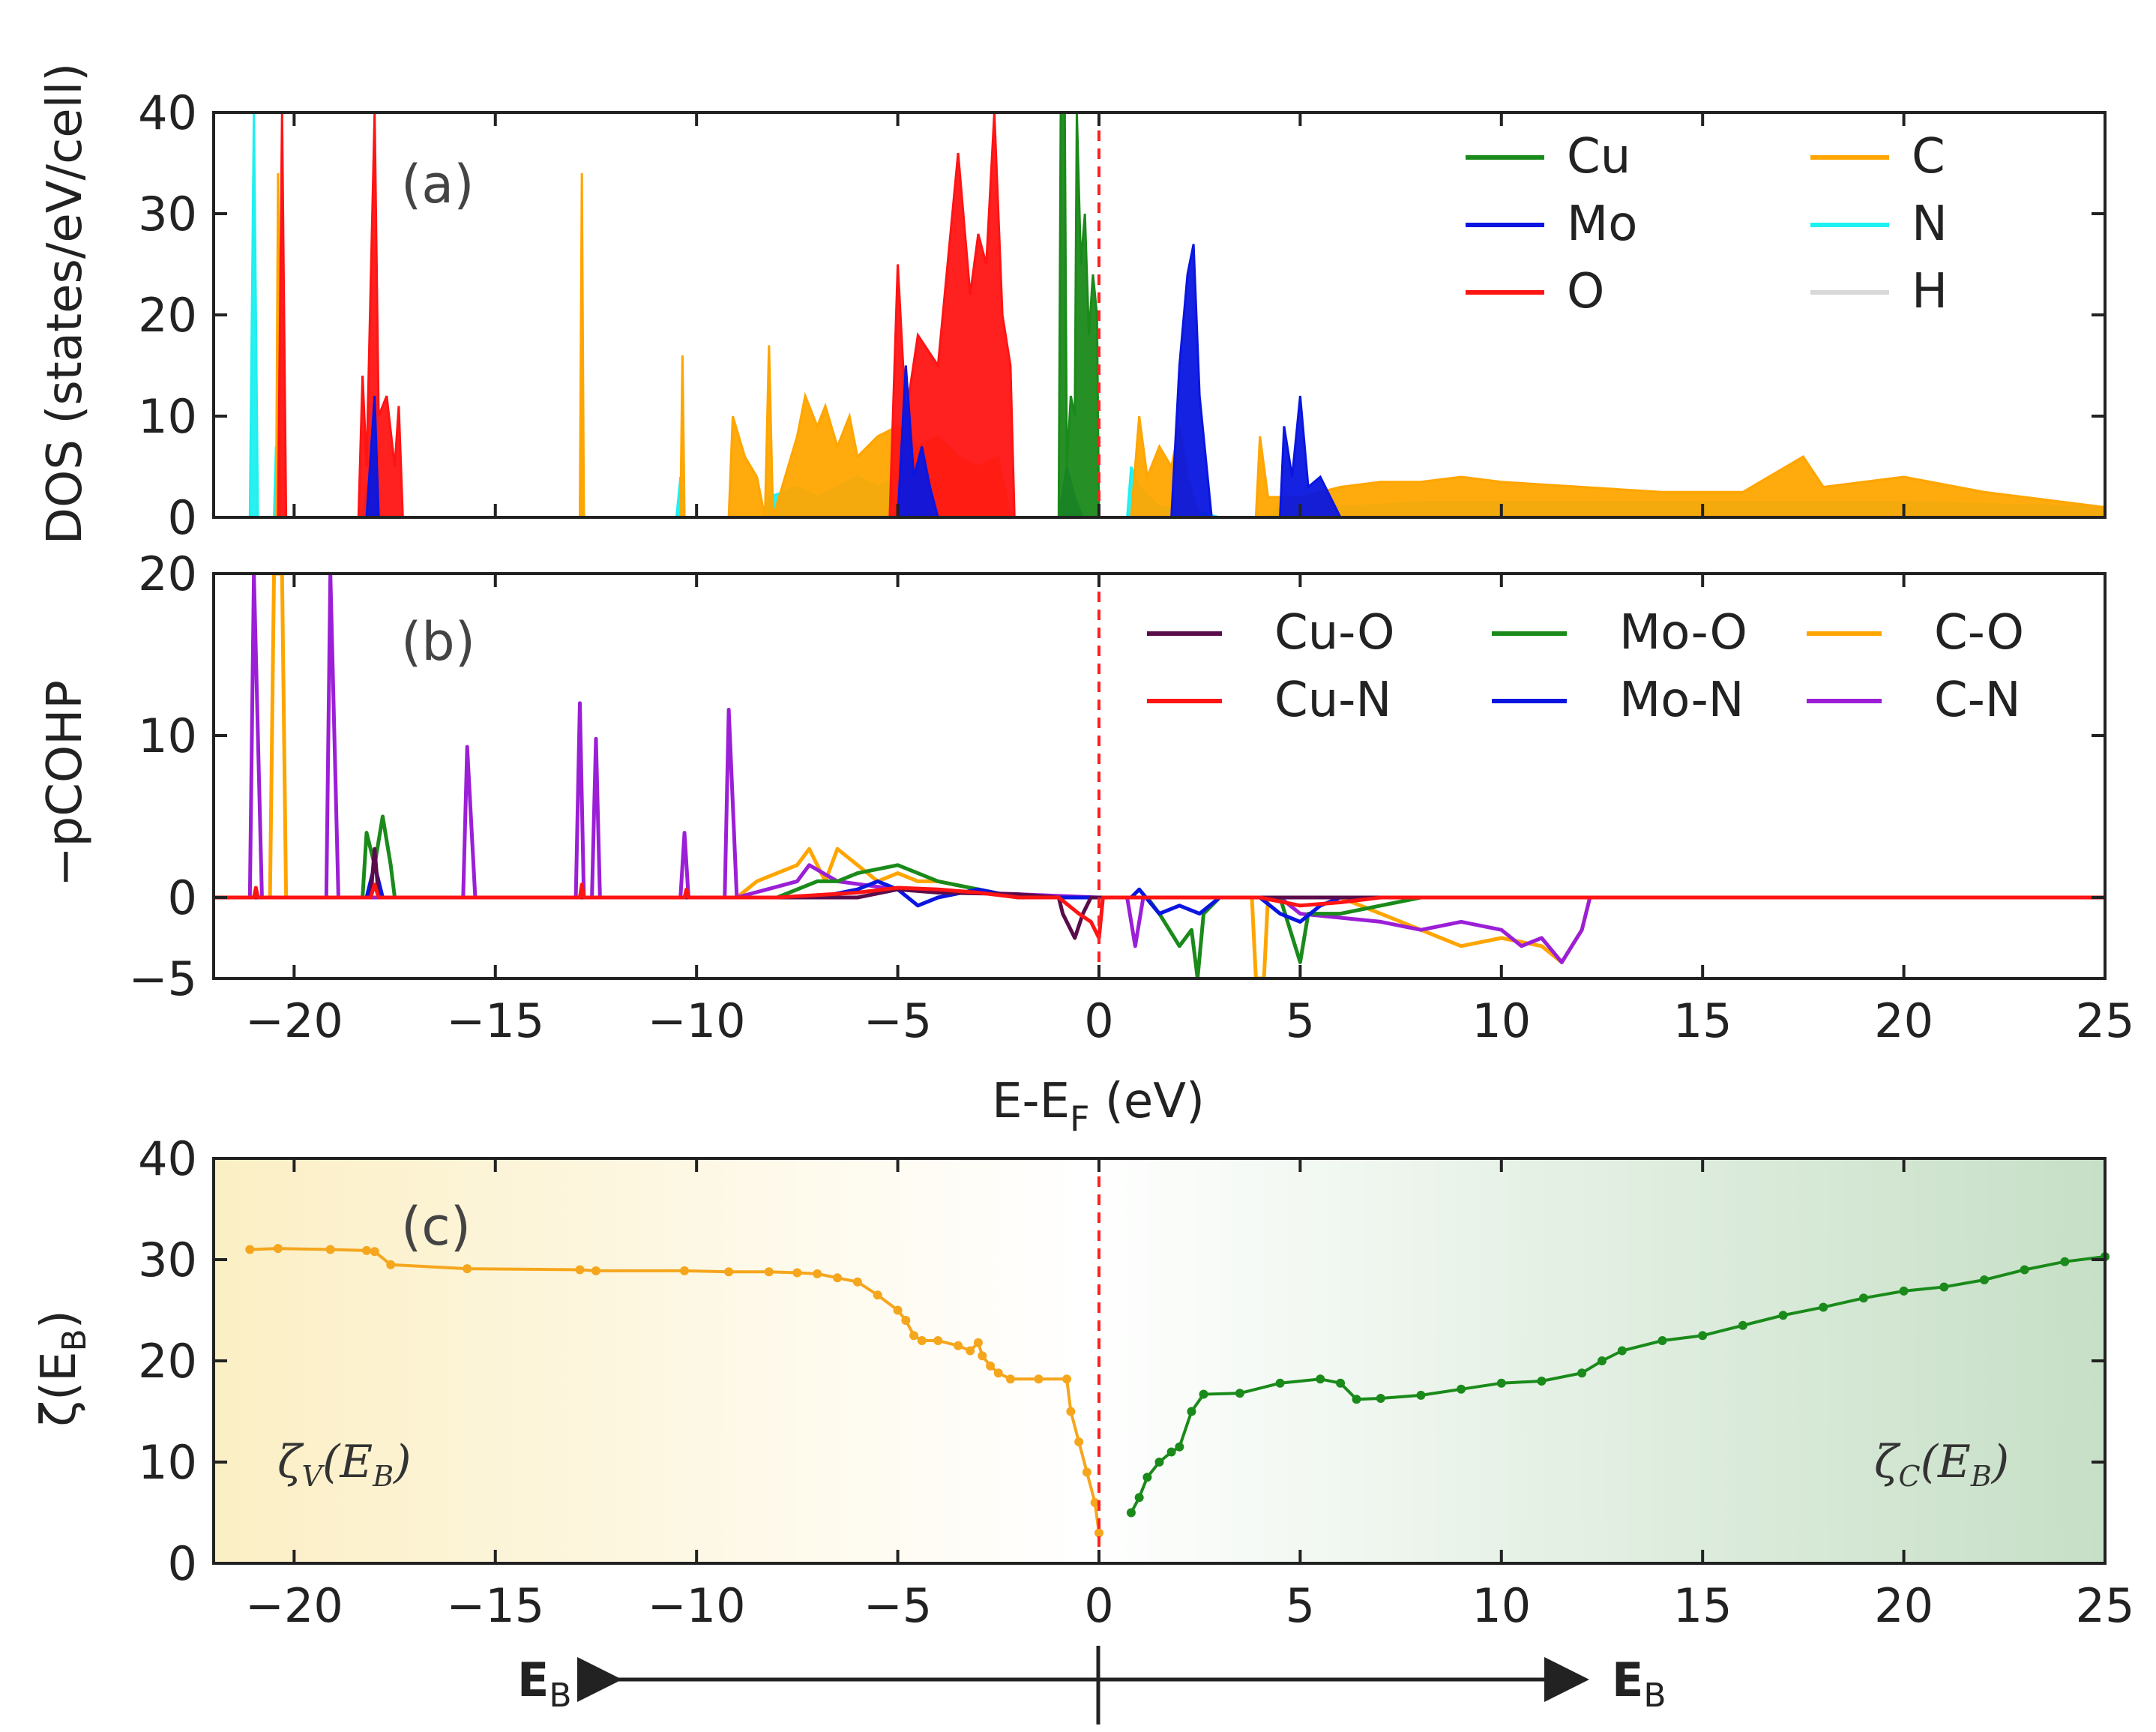 This screenshot has height=1732, width=2156. I want to click on legend-label-H: H, so click(1930, 291).